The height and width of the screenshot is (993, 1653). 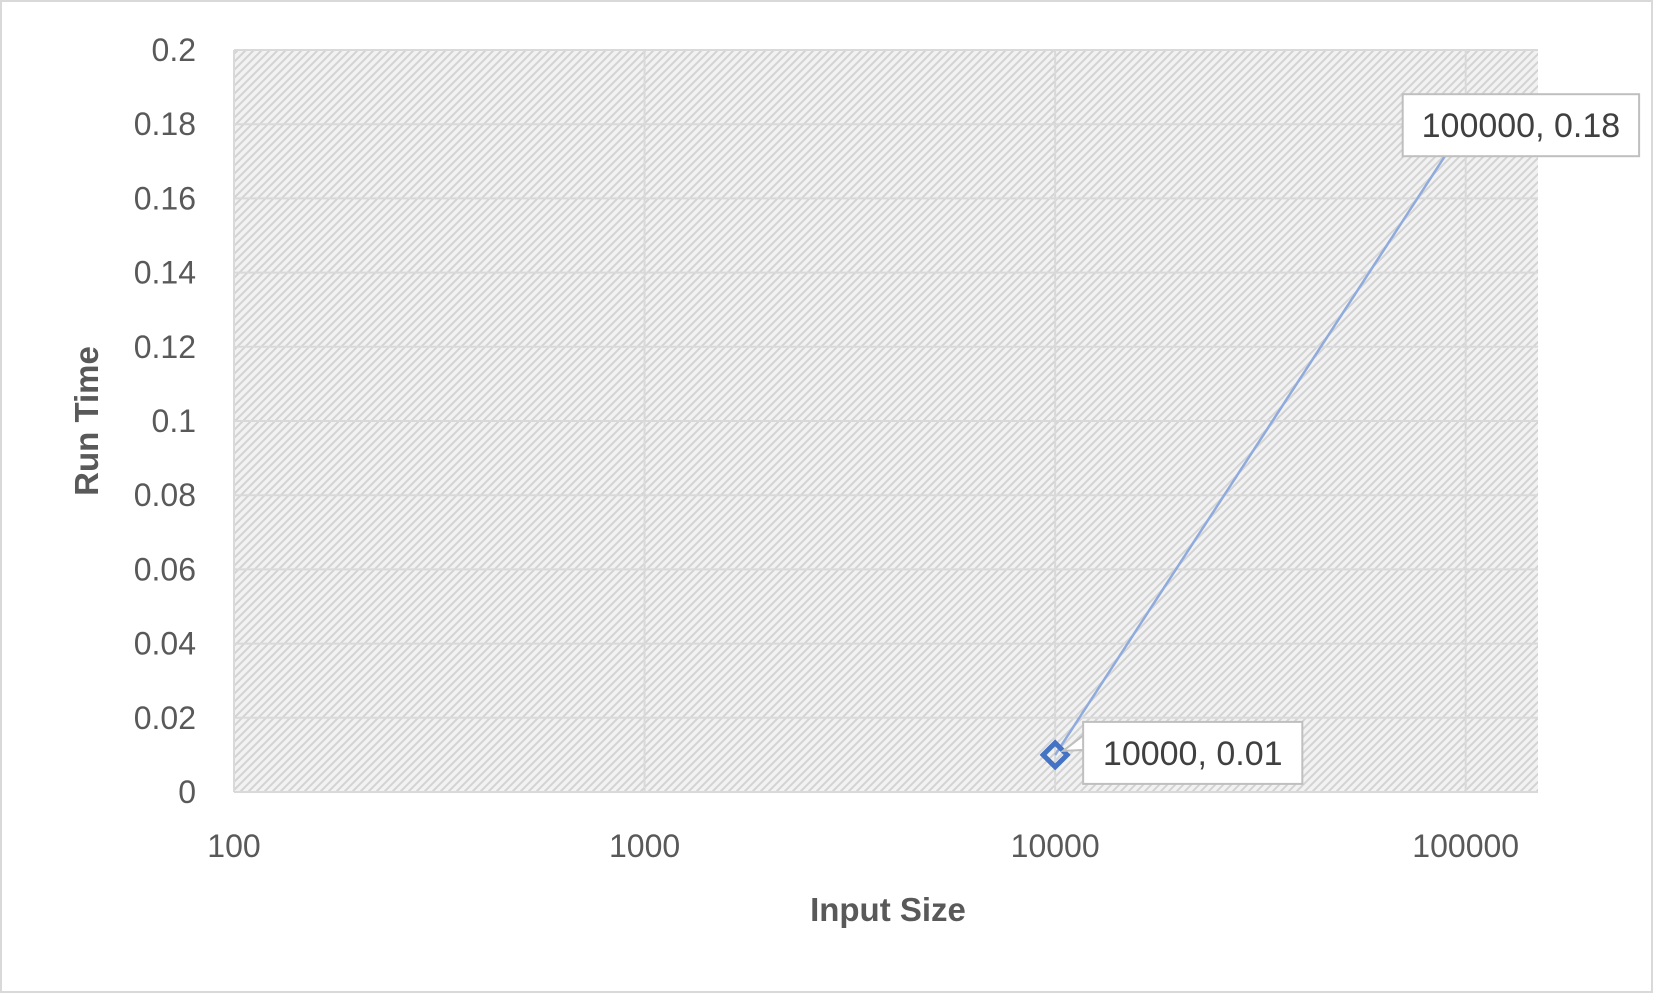 I want to click on y-tick-labels: 0 0.02 0.04 0.06 0.08 0.1 0.12 0.14 0.16 0.18 0.2, so click(x=165, y=421).